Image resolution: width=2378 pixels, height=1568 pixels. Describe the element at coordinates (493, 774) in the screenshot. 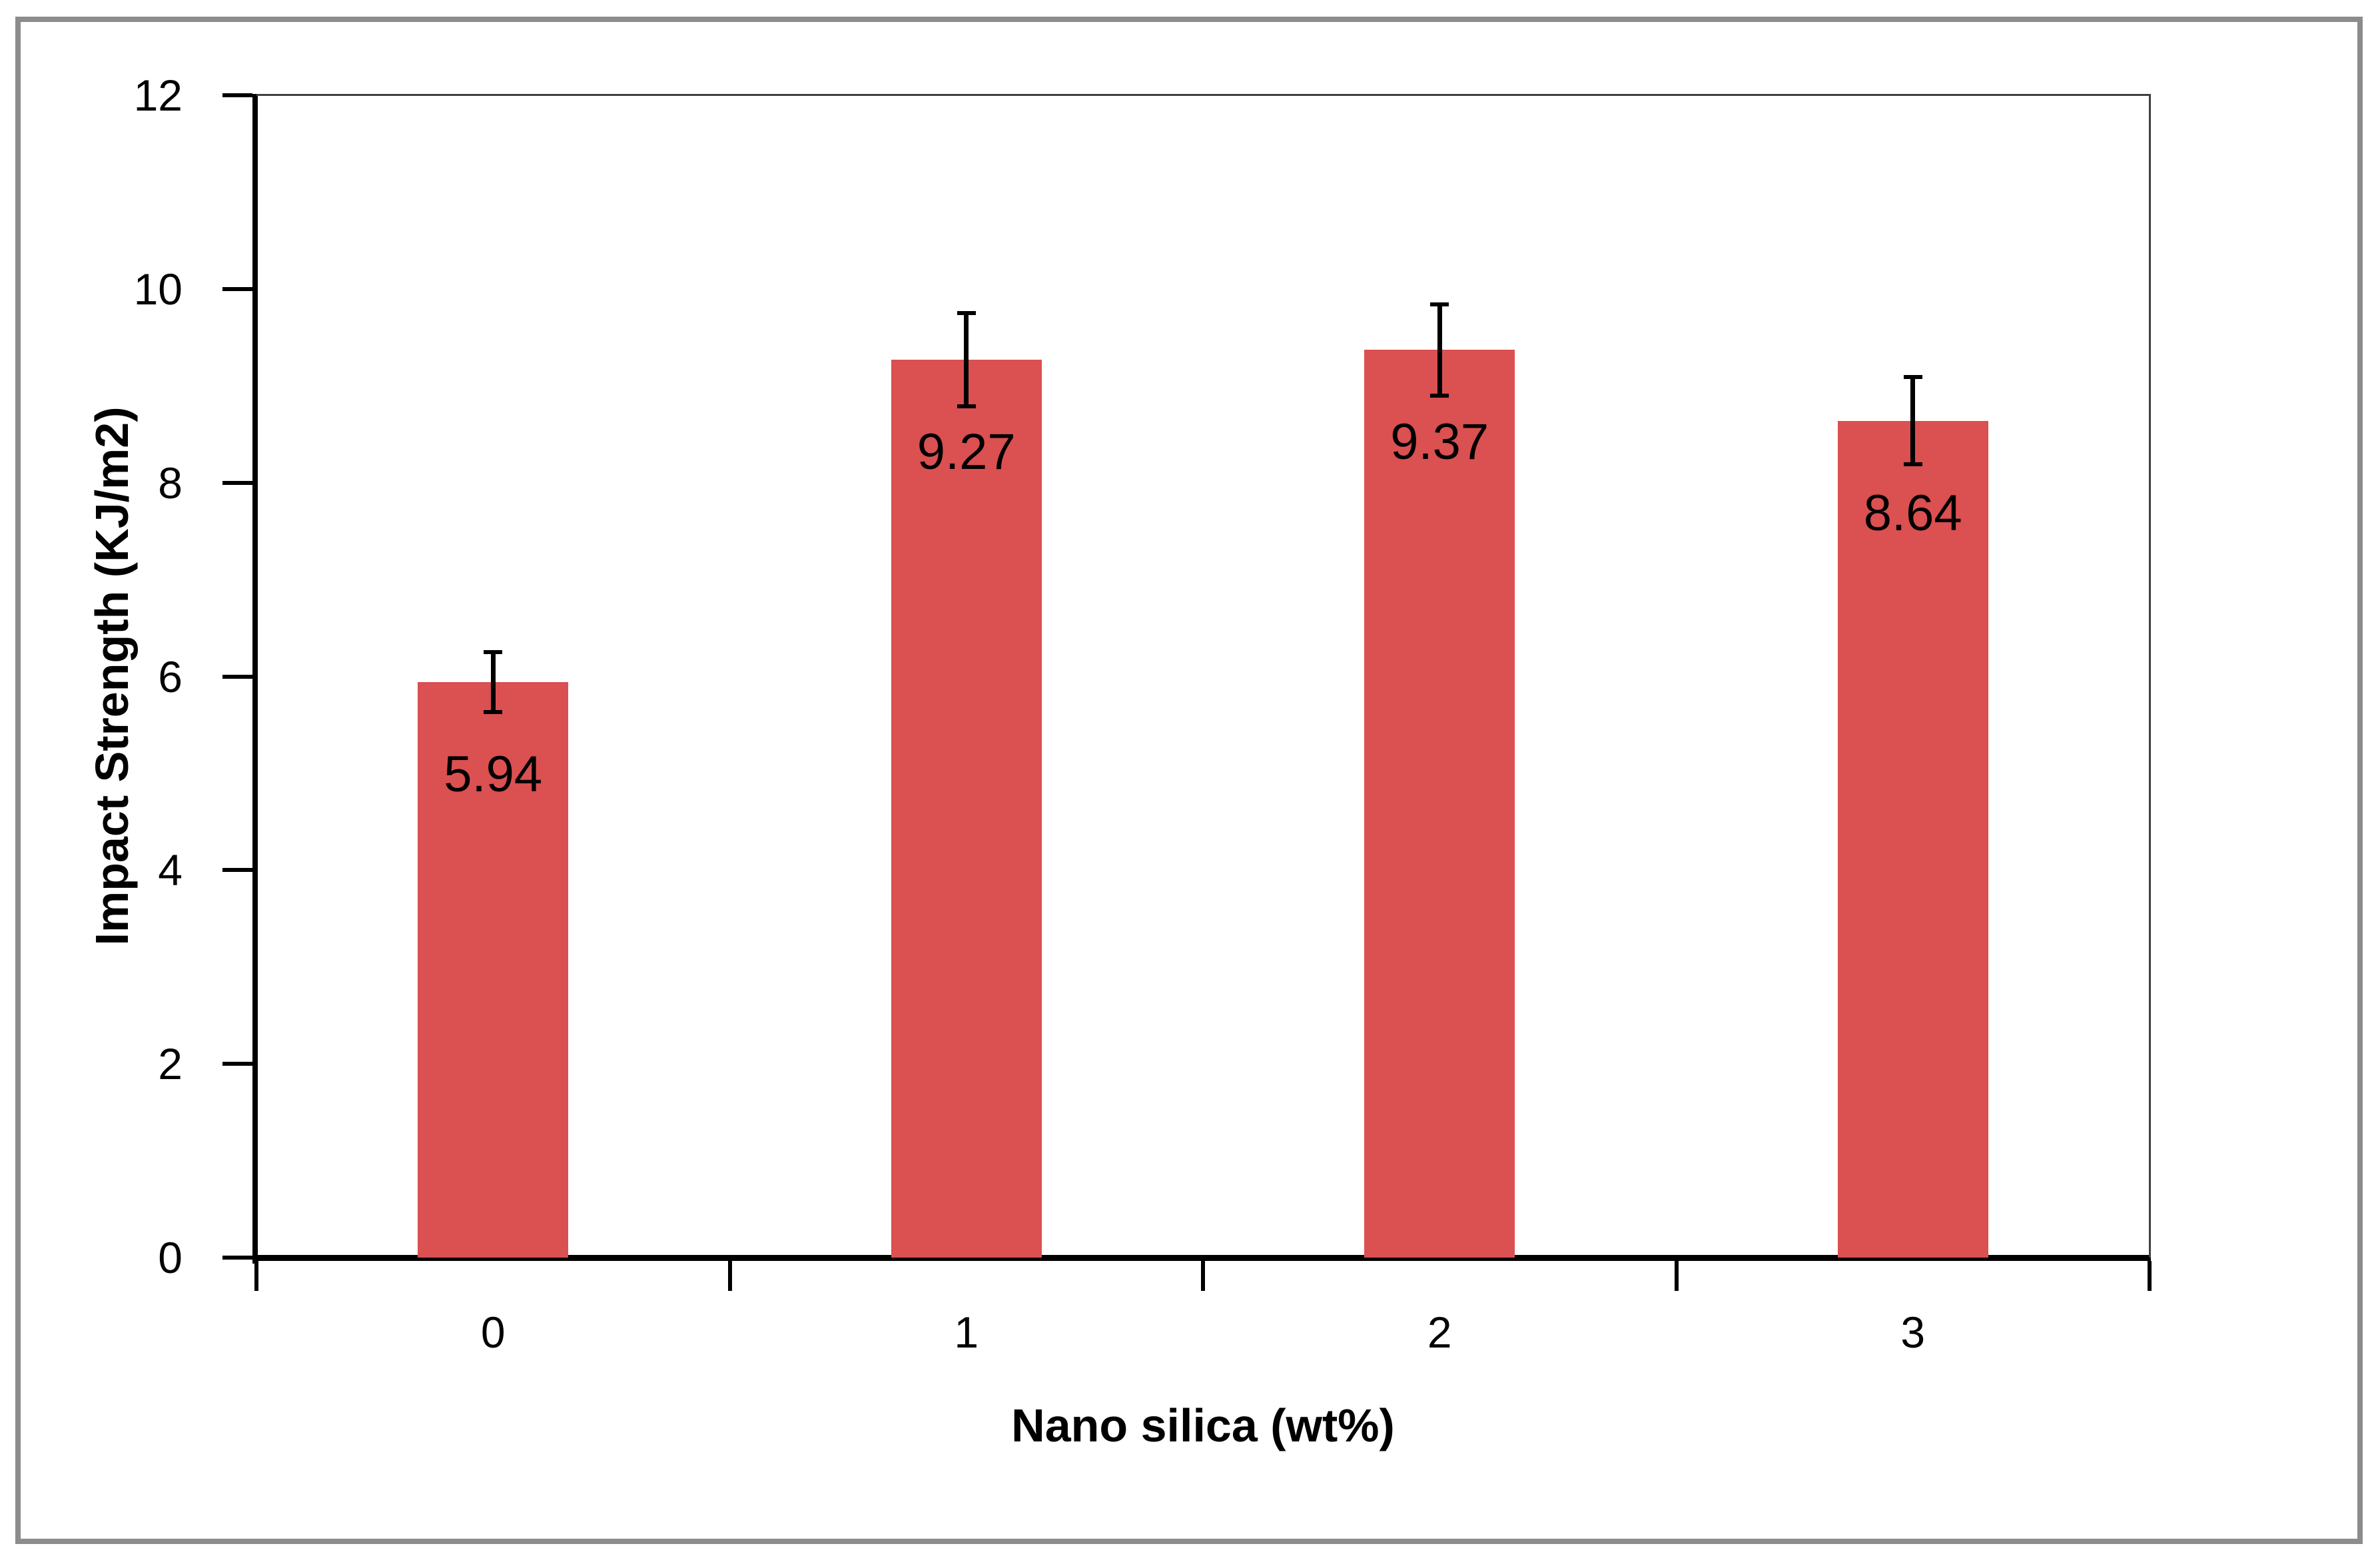

I see `bar-value-label: 5.94` at that location.